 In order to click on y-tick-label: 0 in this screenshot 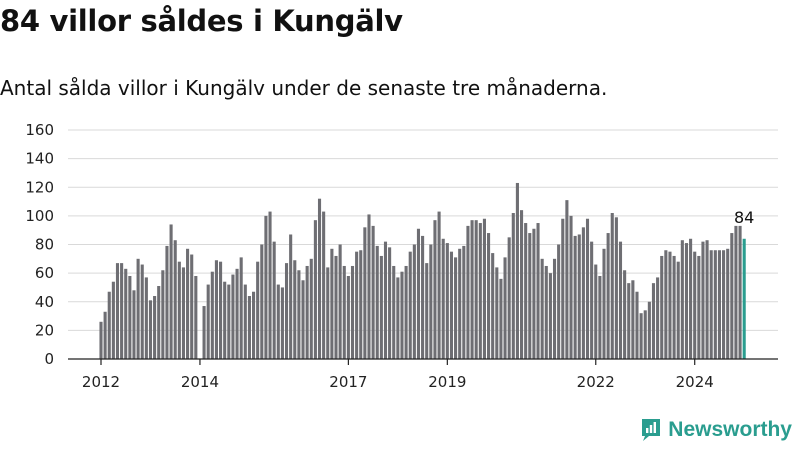, I will do `click(49, 359)`.